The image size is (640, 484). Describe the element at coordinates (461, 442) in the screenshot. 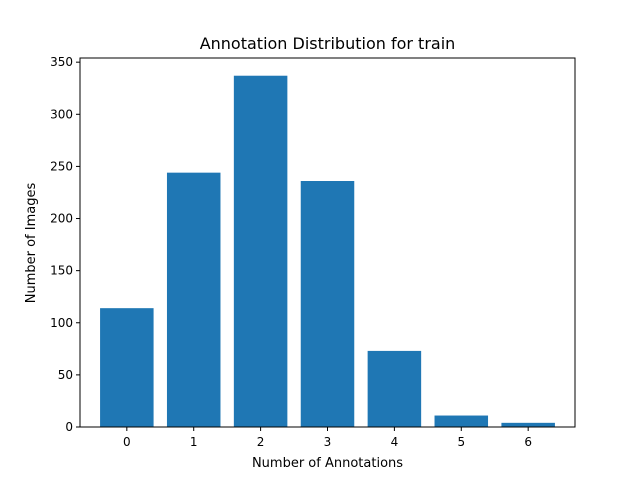

I see `x-tick-label: 5` at that location.